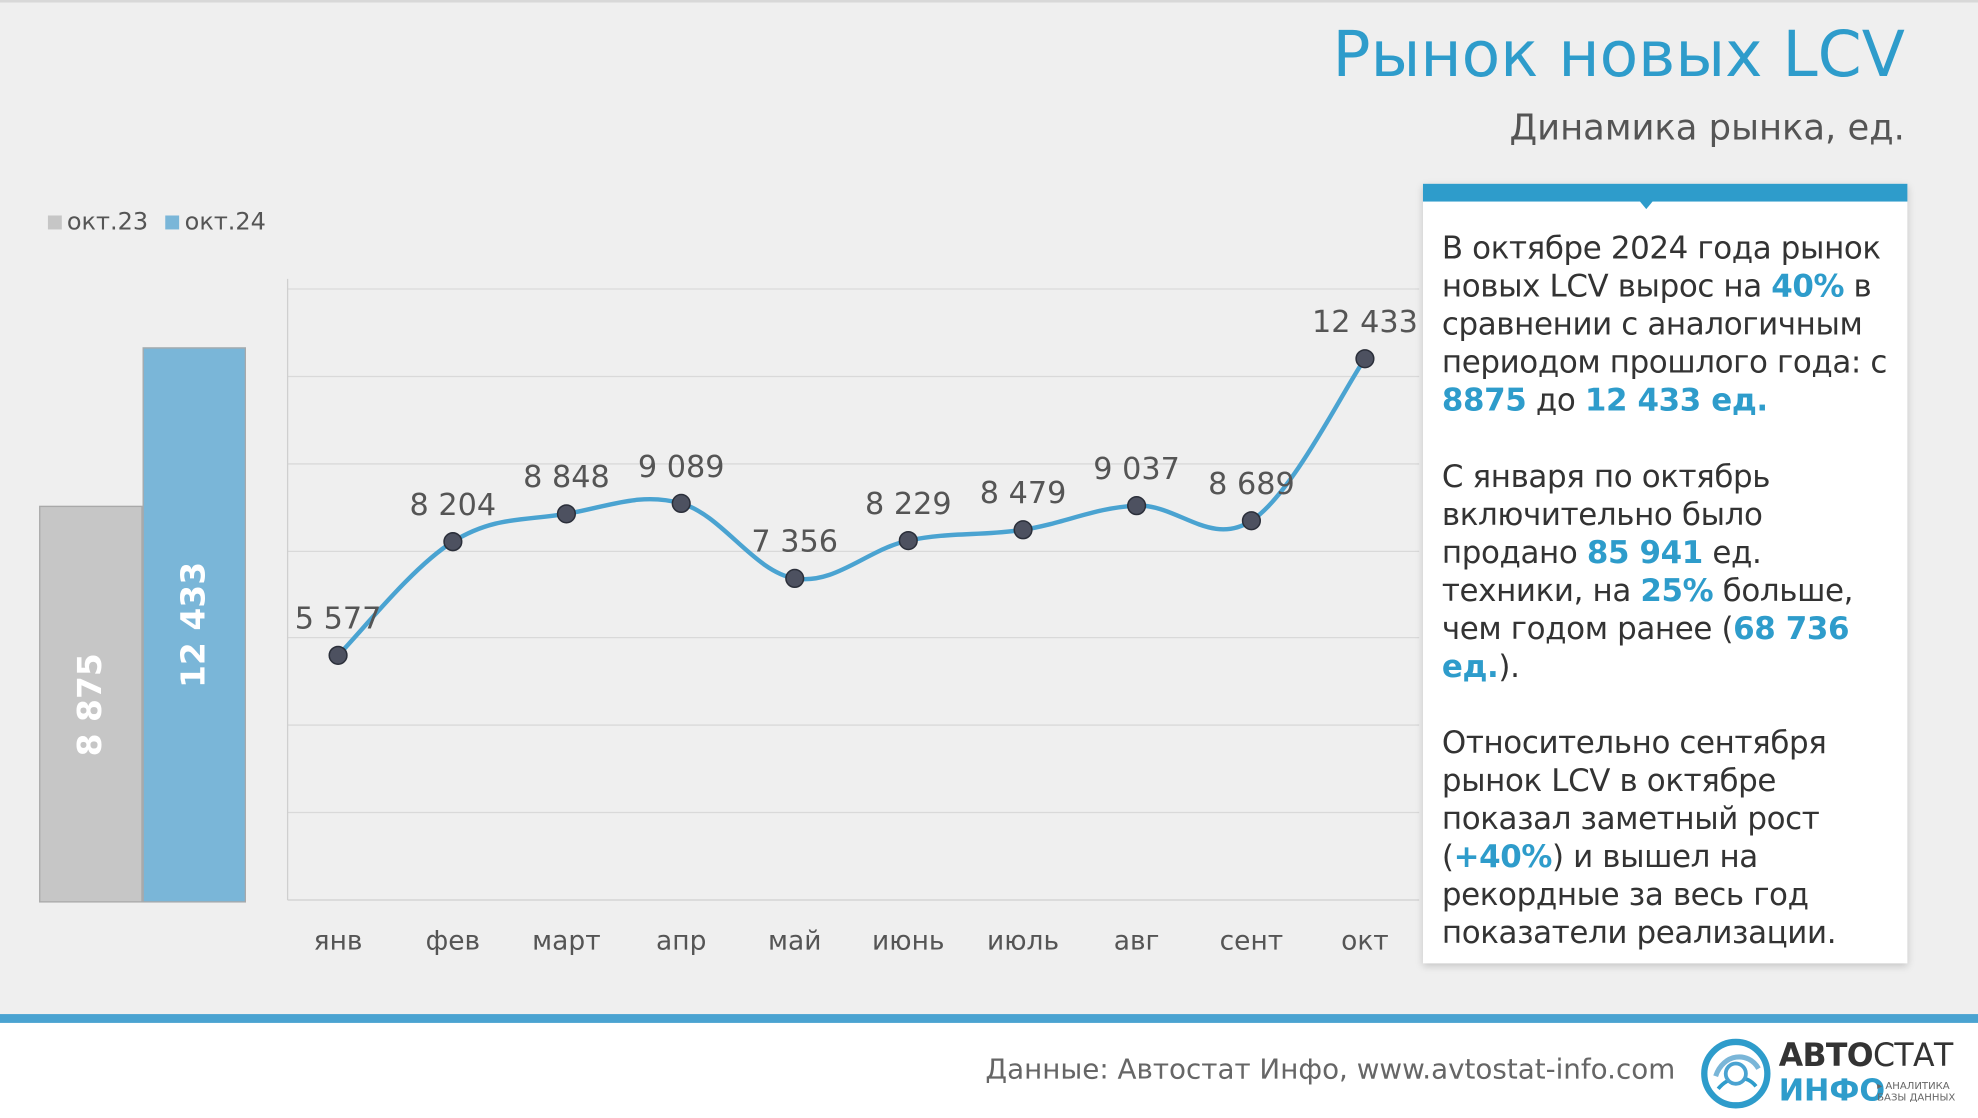  I want to click on card-p3-highlight-1: +40%, so click(1503, 856).